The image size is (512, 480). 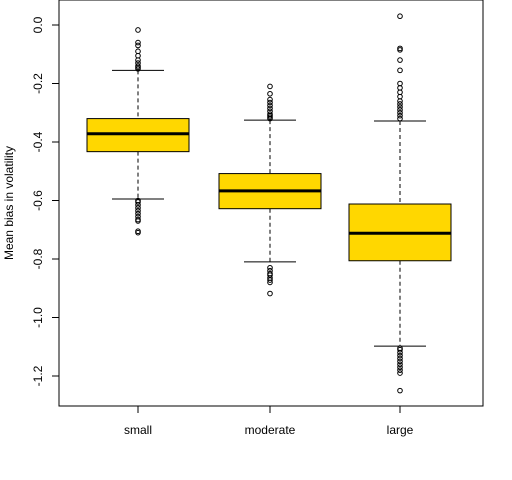 What do you see at coordinates (138, 131) in the screenshot?
I see `box-group-small` at bounding box center [138, 131].